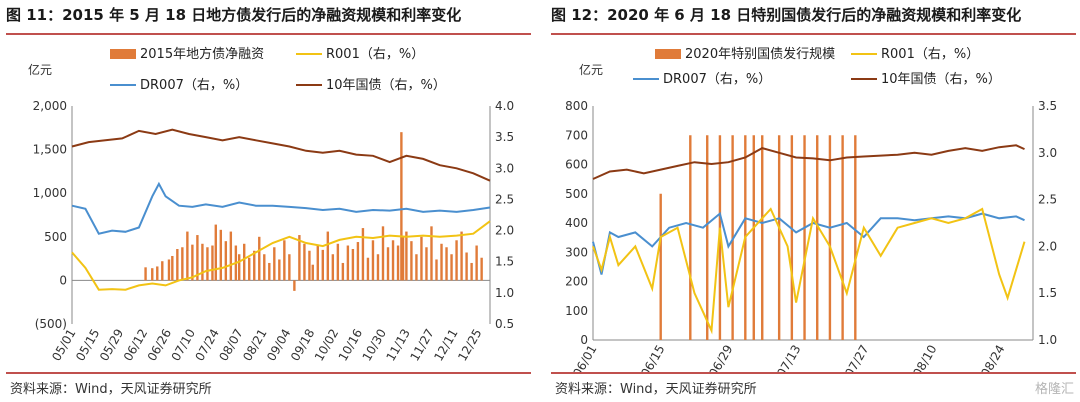 The height and width of the screenshot is (402, 1080). I want to click on x-tick-label: 06/01, so click(584, 358).